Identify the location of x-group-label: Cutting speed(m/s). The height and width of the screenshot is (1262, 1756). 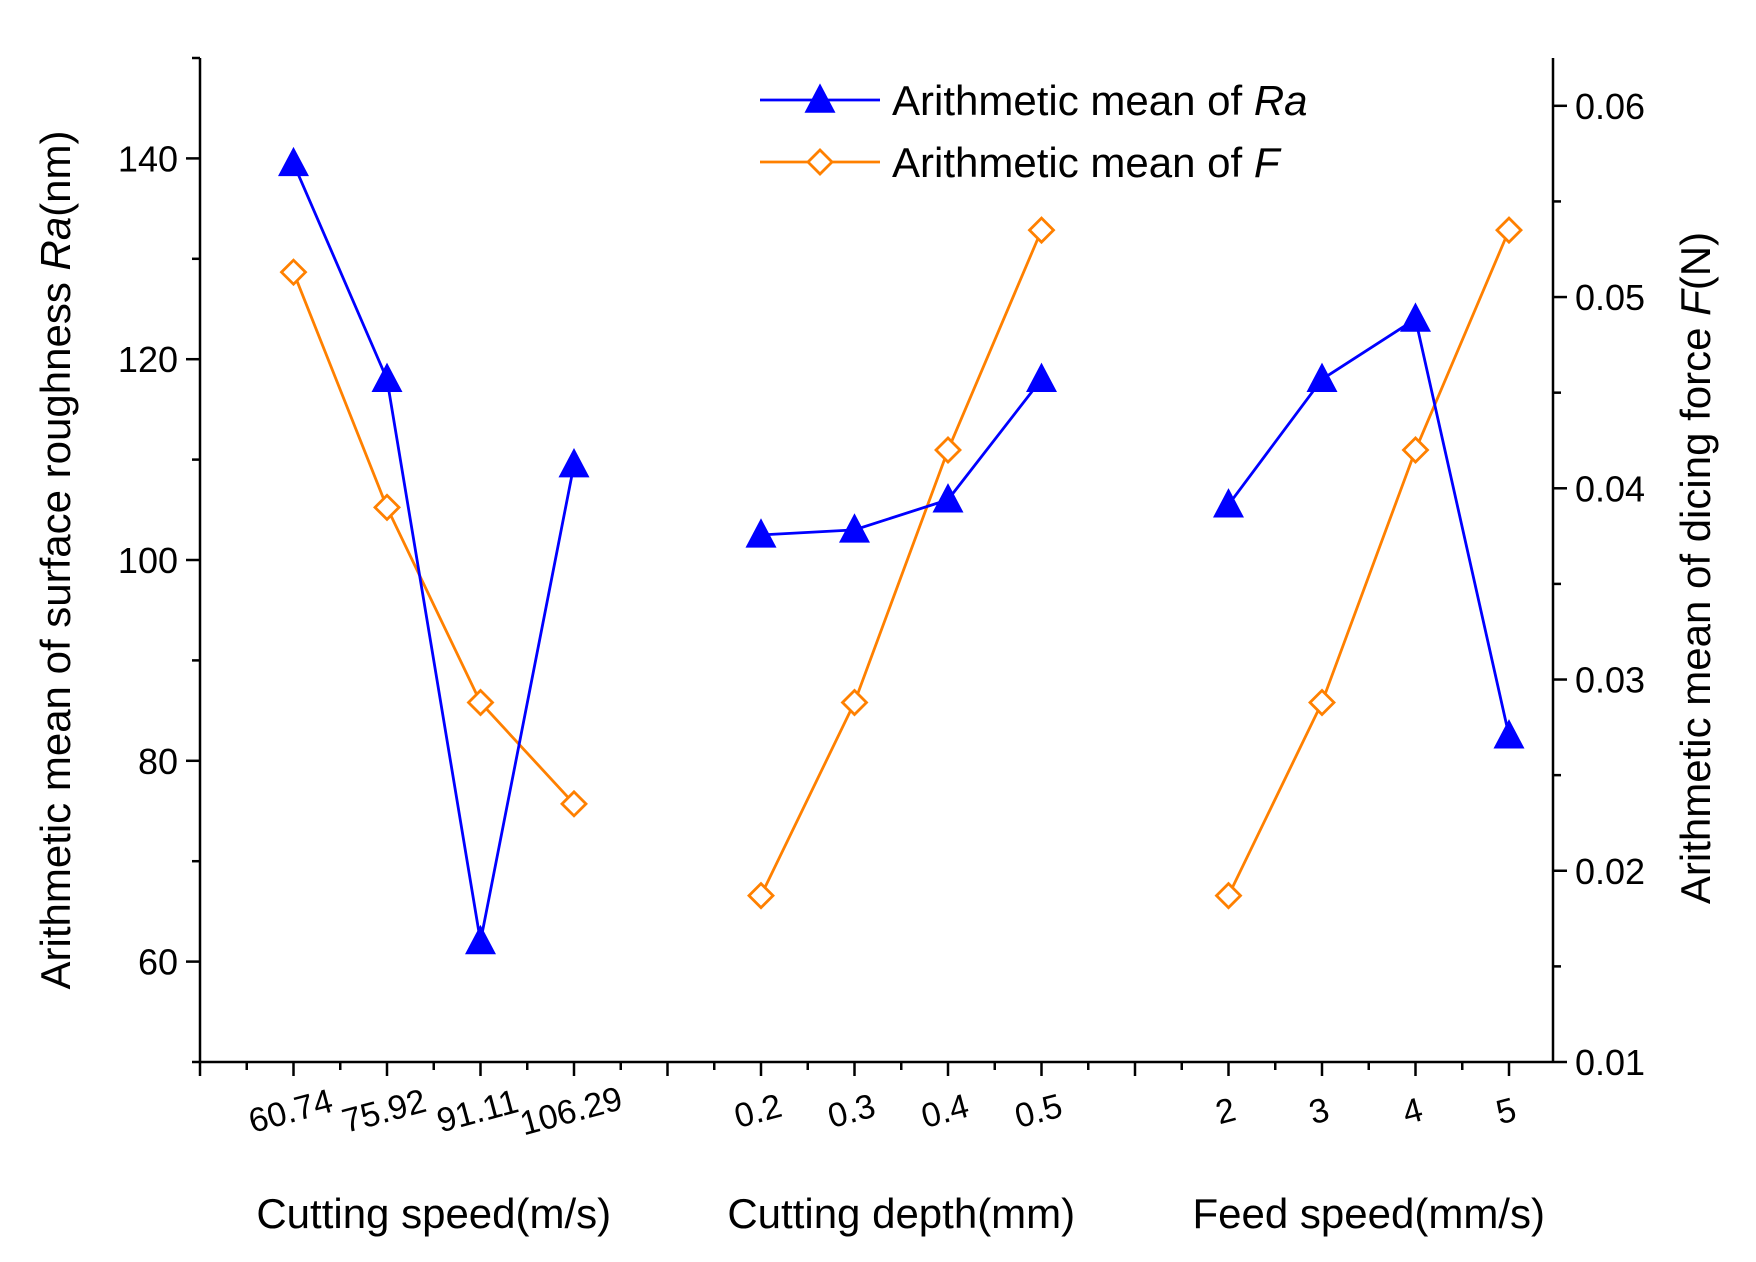
(433, 1213).